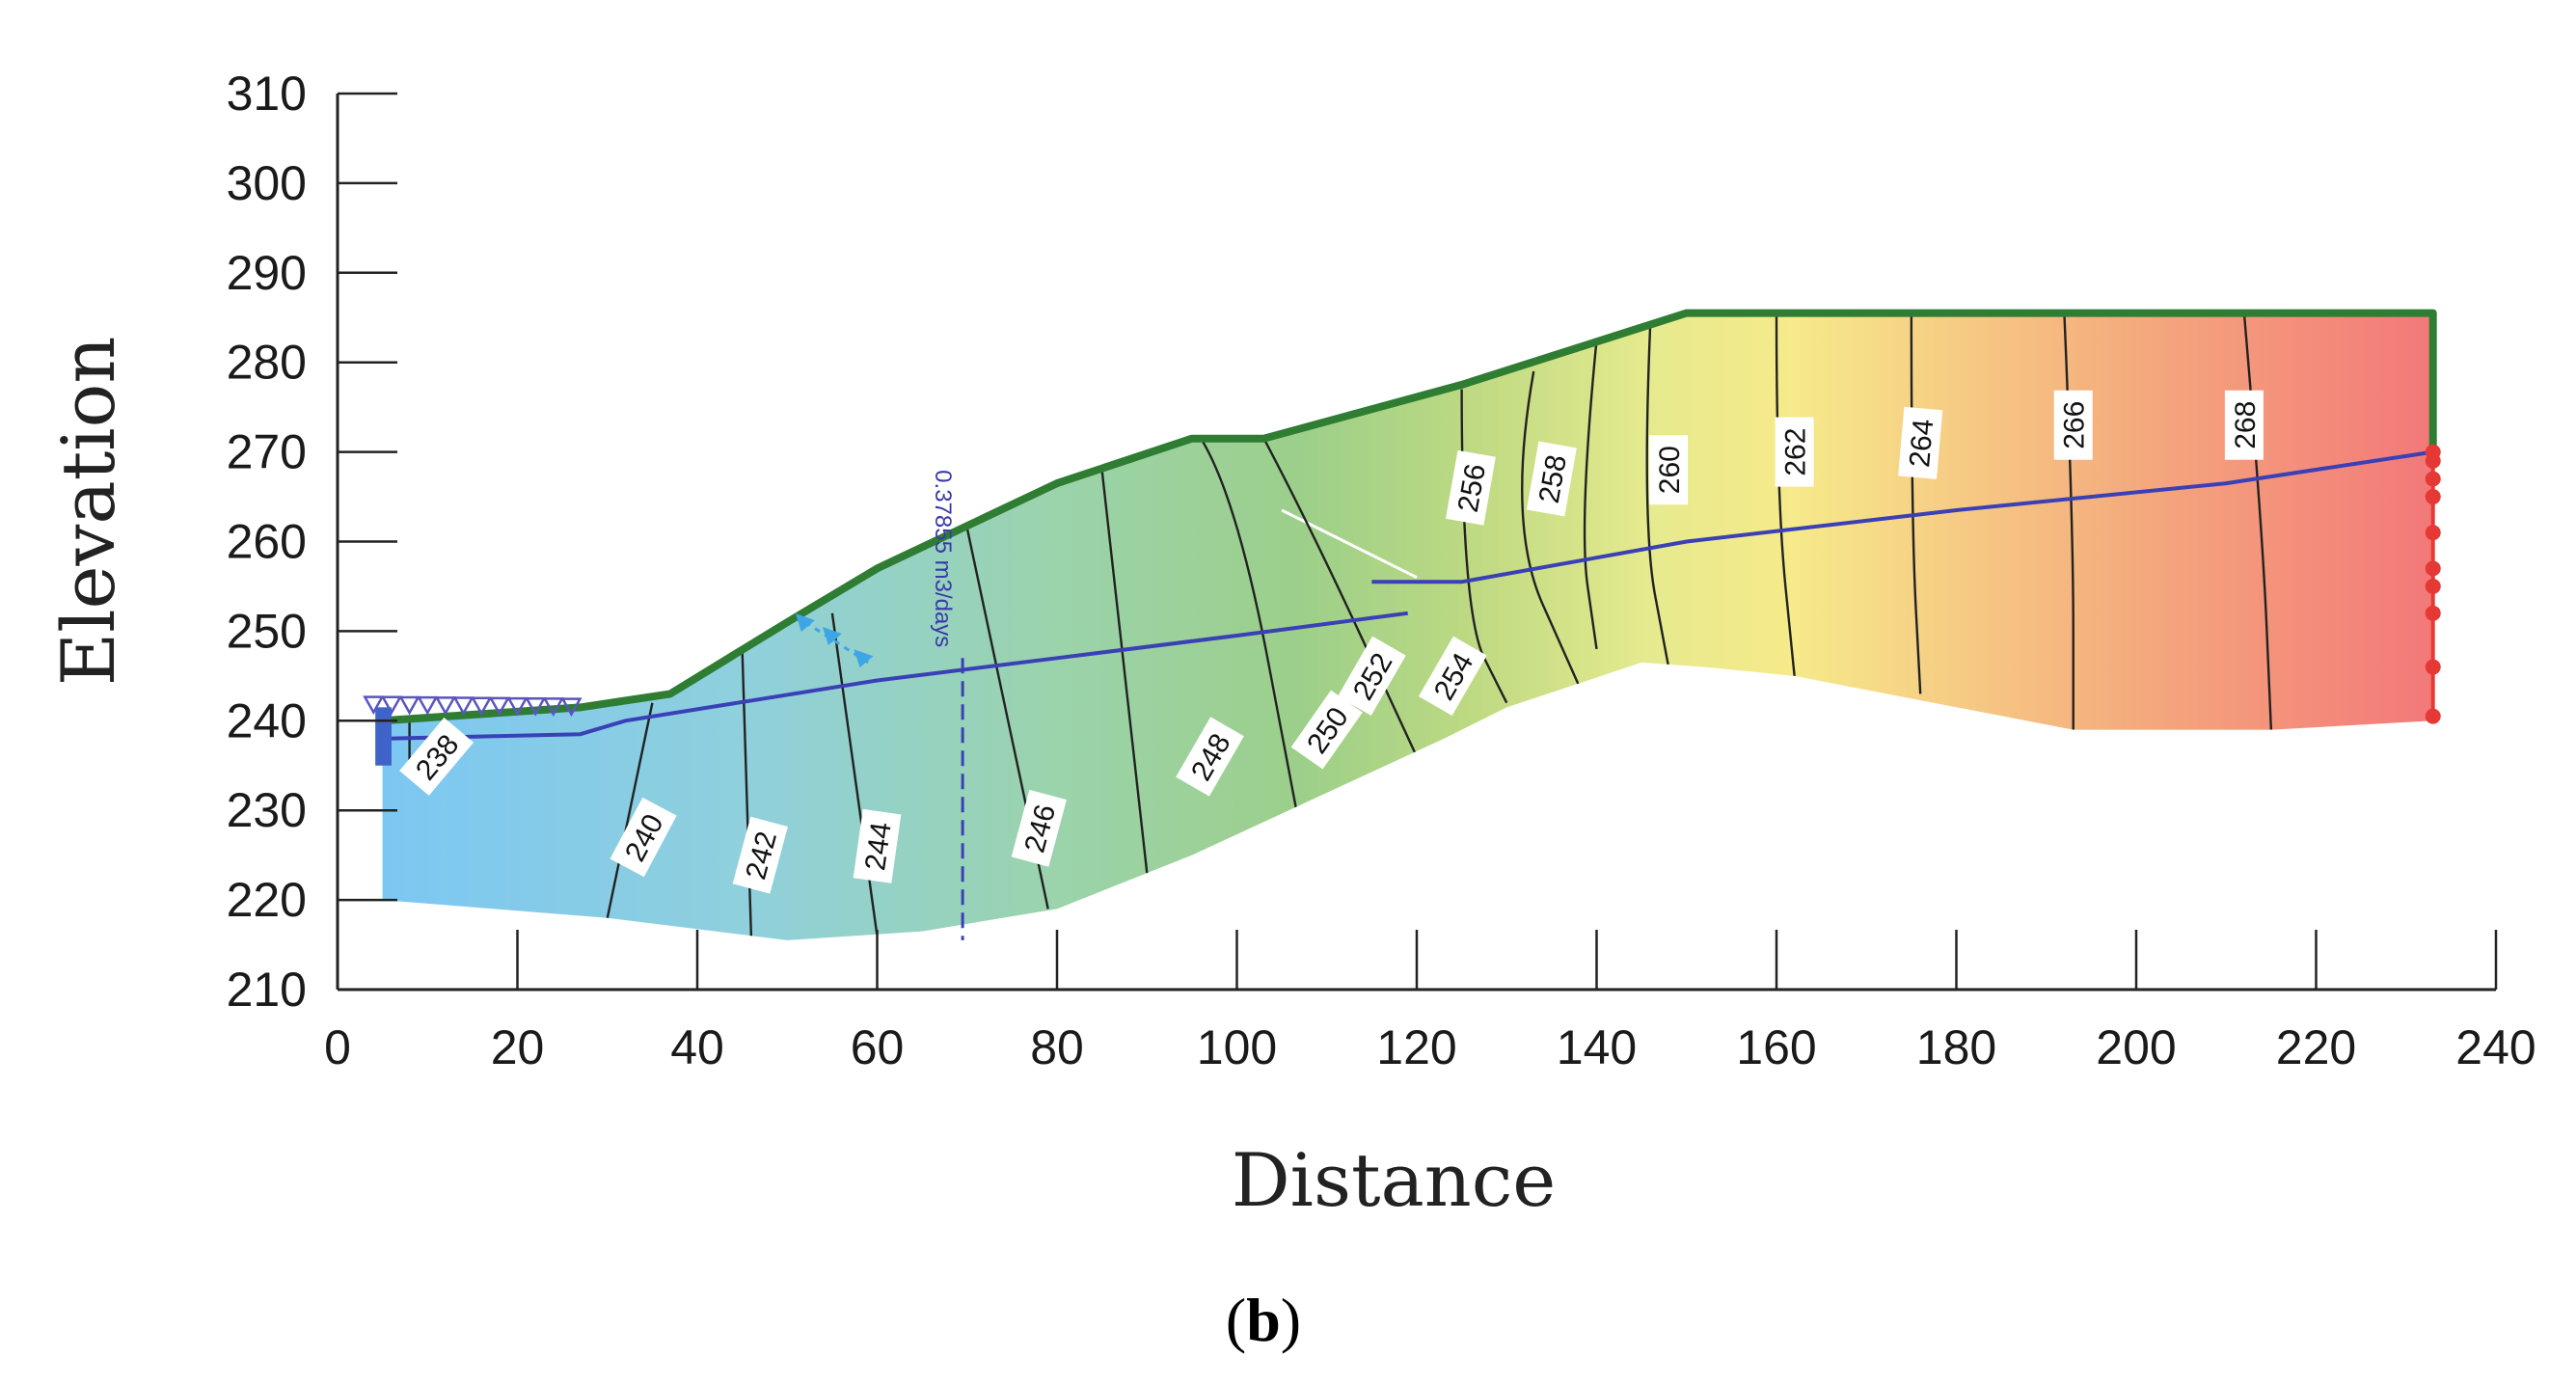 Image resolution: width=2576 pixels, height=1385 pixels. Describe the element at coordinates (267, 900) in the screenshot. I see `y-tick-label: 220` at that location.